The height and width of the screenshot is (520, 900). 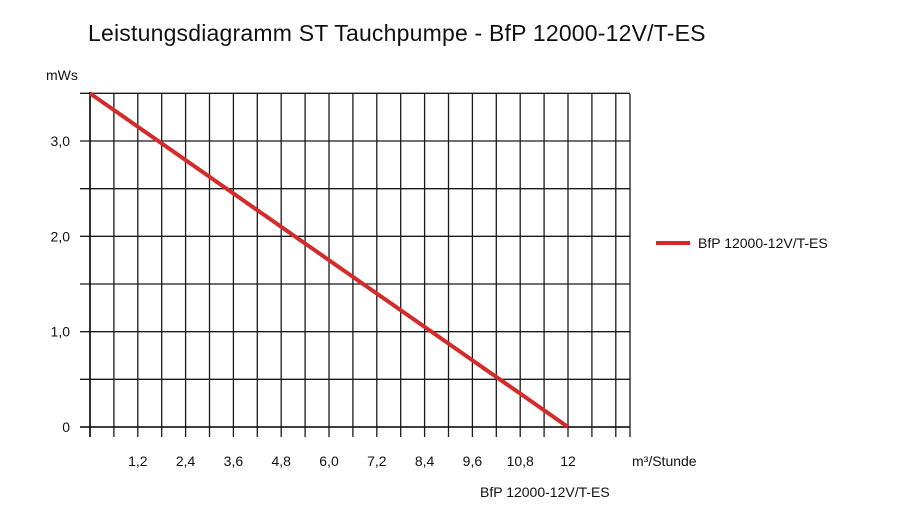 I want to click on footer-label: BfP 12000-12V/T-ES, so click(x=545, y=492).